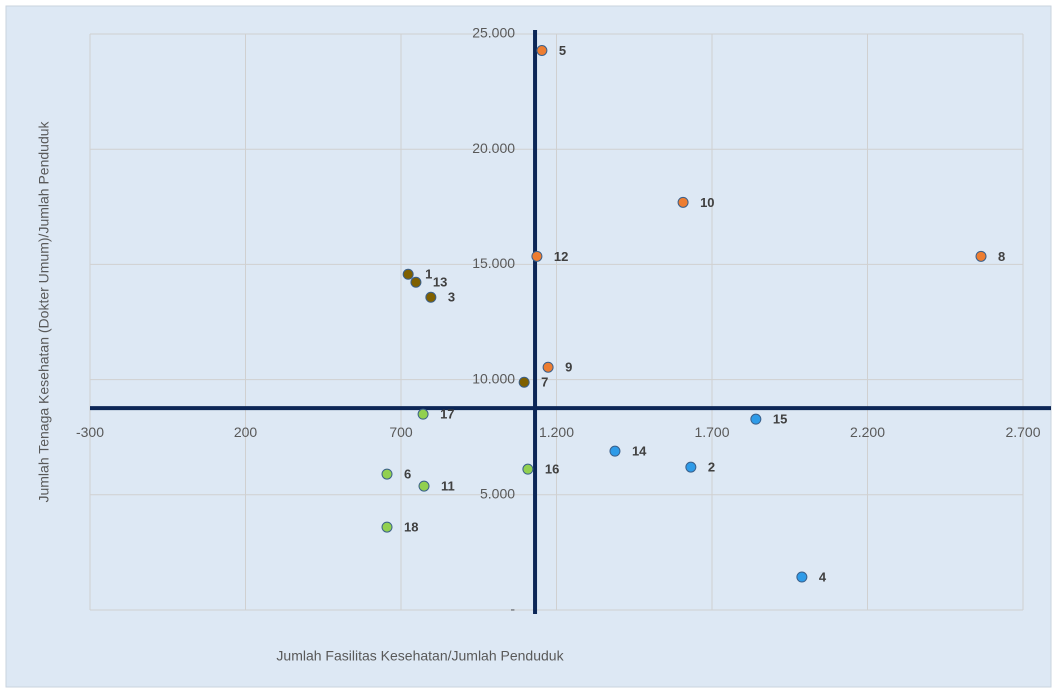 The image size is (1057, 693). Describe the element at coordinates (1001, 256) in the screenshot. I see `point-label: 8` at that location.